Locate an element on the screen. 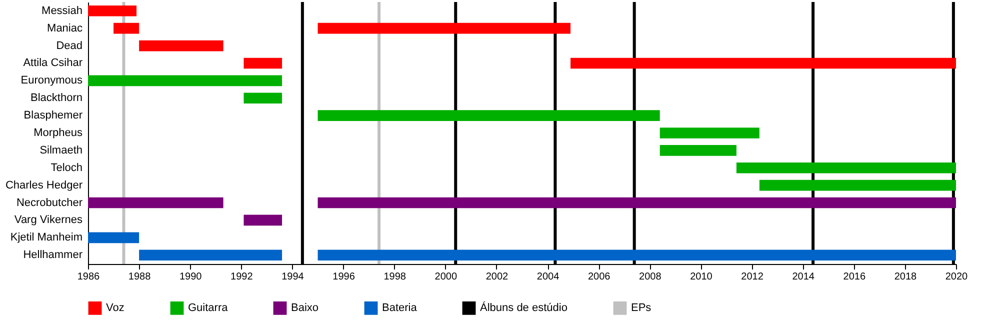 This screenshot has width=990, height=330. x-tick-label: 2006 is located at coordinates (599, 277).